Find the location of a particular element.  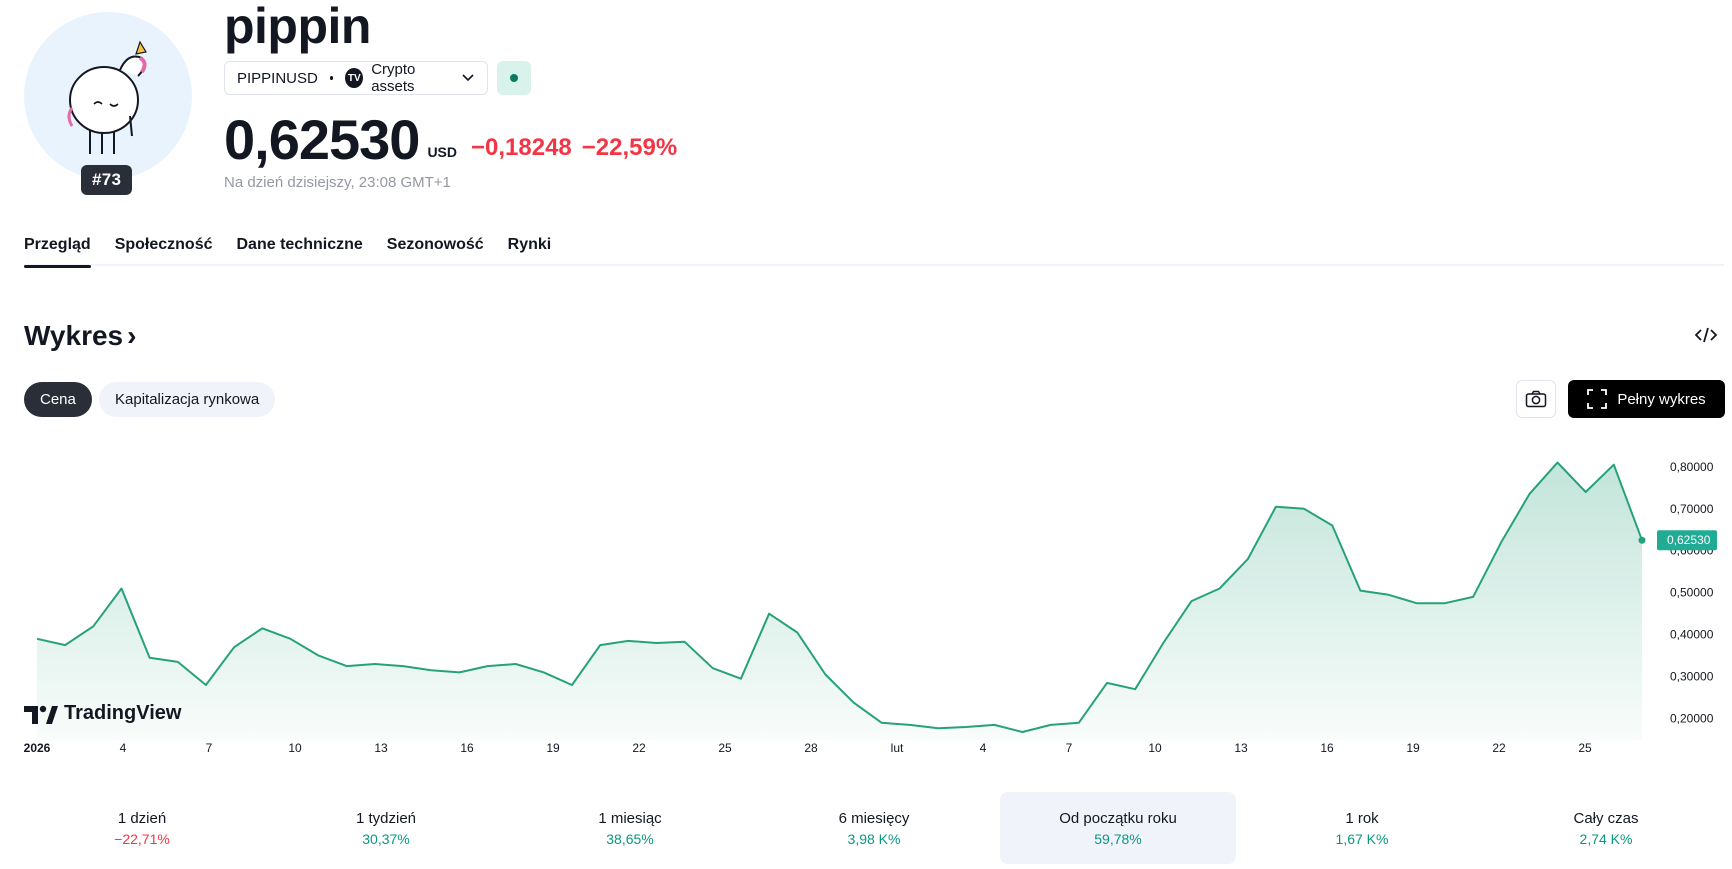

y-tick-label: 0,70000 is located at coordinates (1692, 509).